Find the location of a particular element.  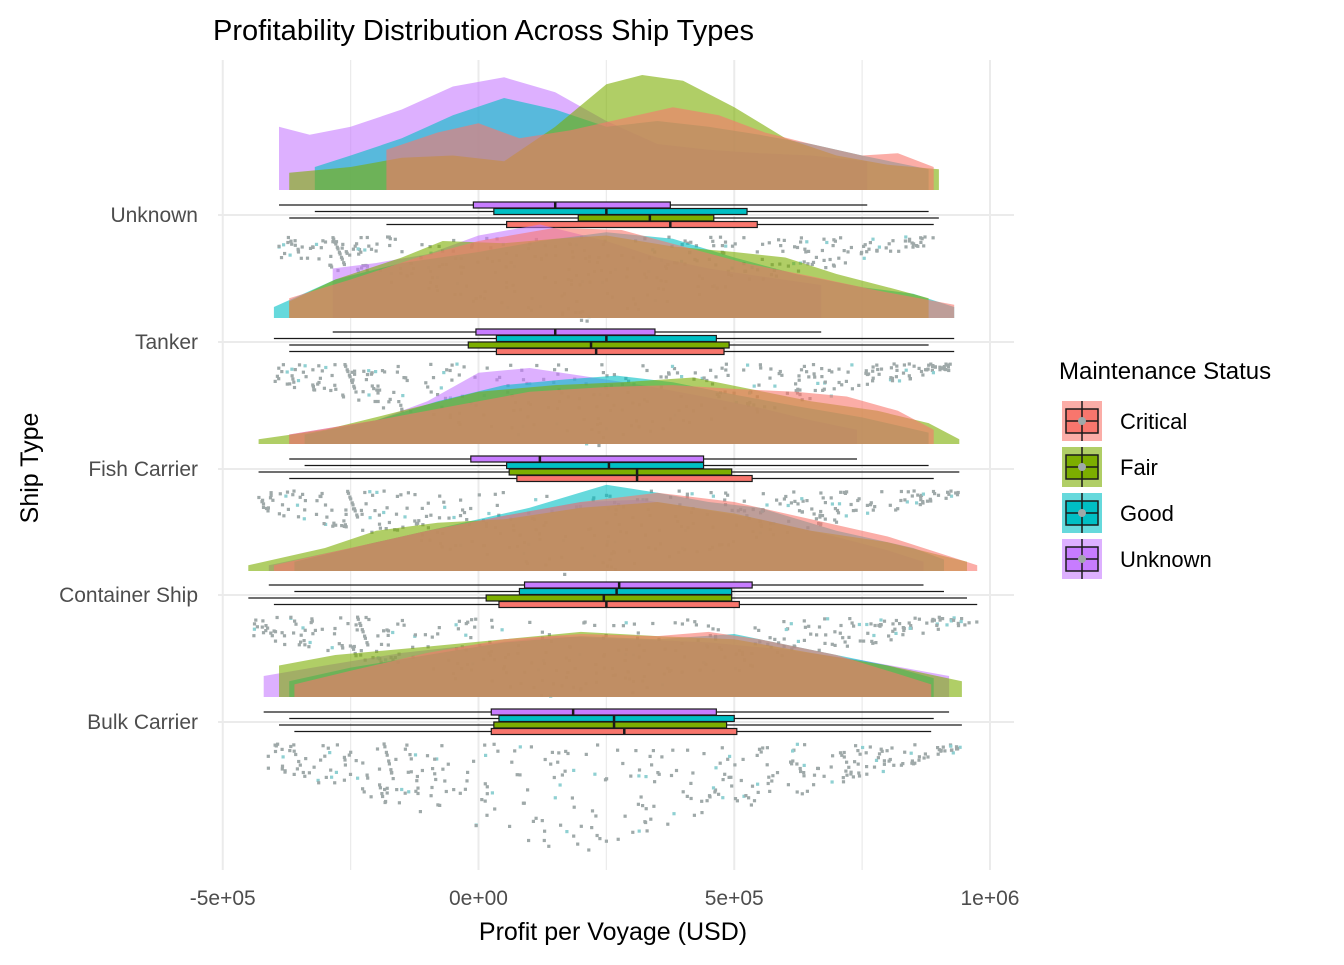

legend-entry-fair: Fair is located at coordinates (1110, 467).